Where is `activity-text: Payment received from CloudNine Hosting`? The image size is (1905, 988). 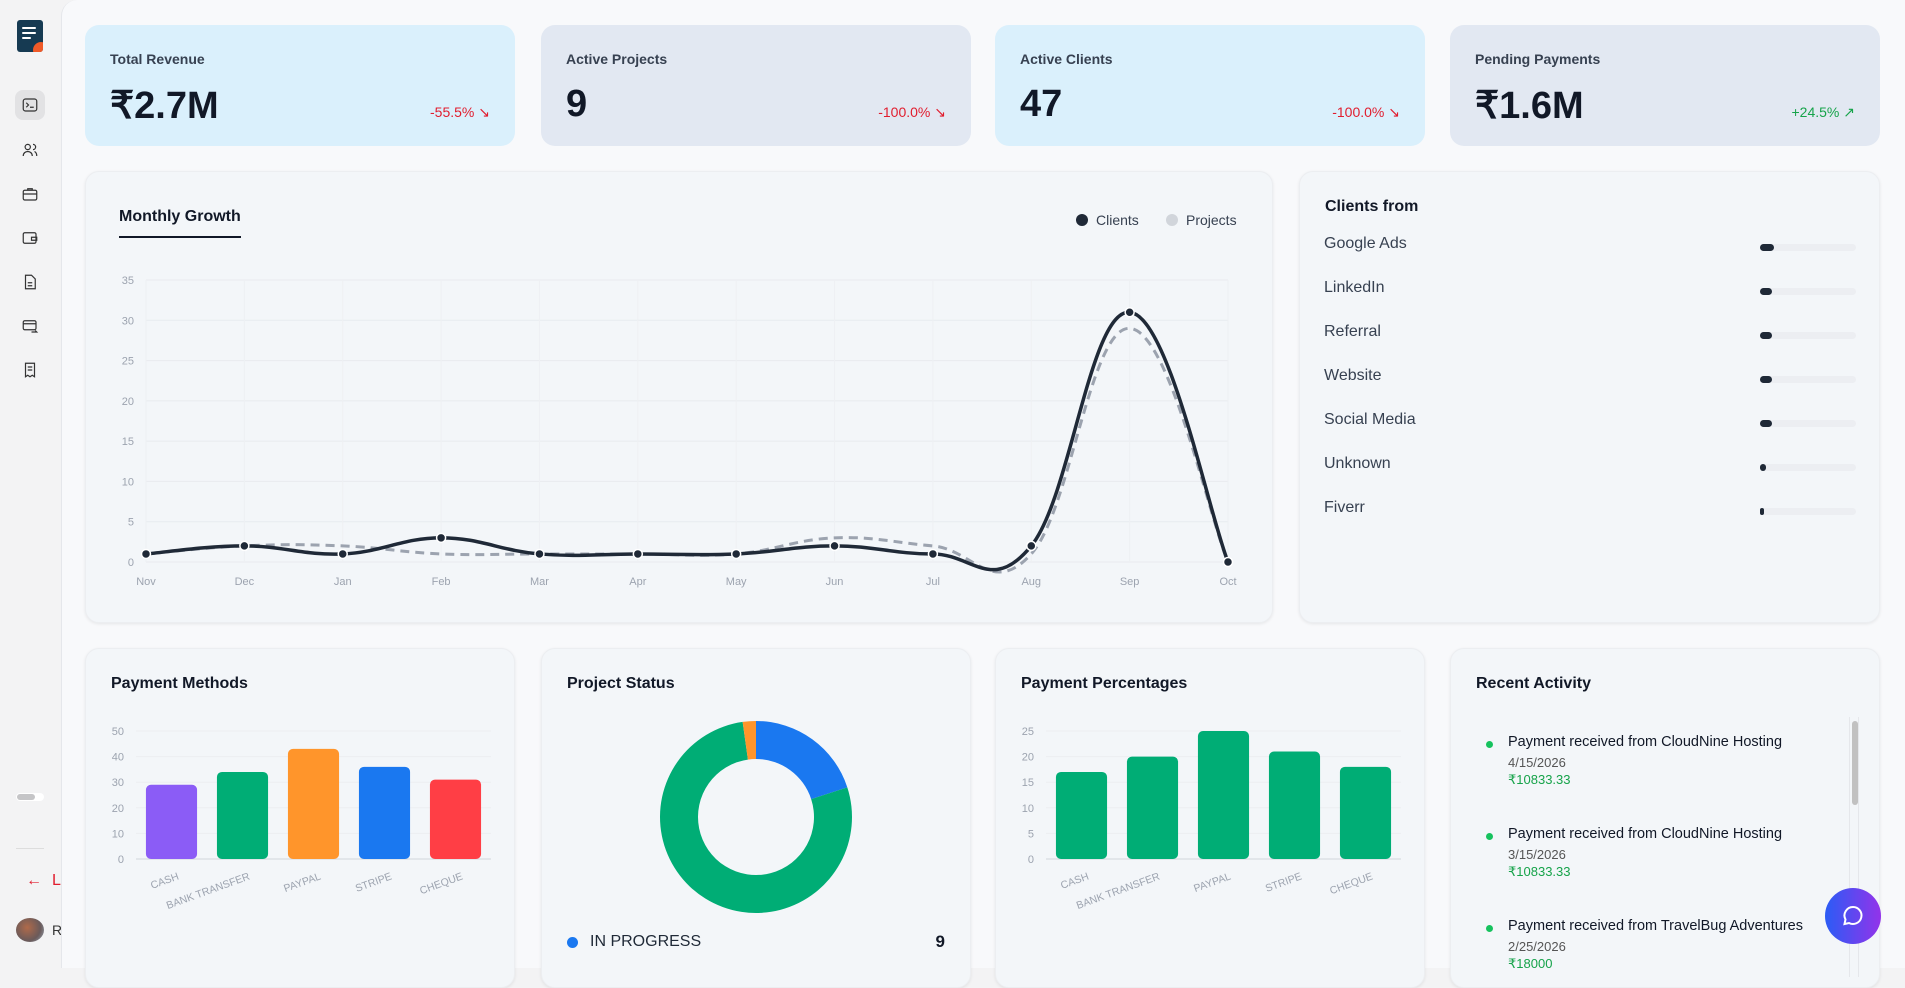
activity-text: Payment received from CloudNine Hosting is located at coordinates (1645, 834).